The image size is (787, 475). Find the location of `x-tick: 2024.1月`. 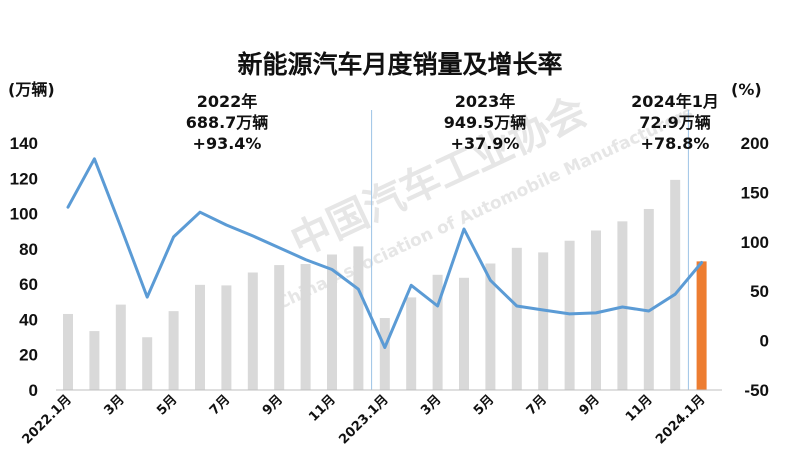

x-tick: 2024.1月 is located at coordinates (680, 419).